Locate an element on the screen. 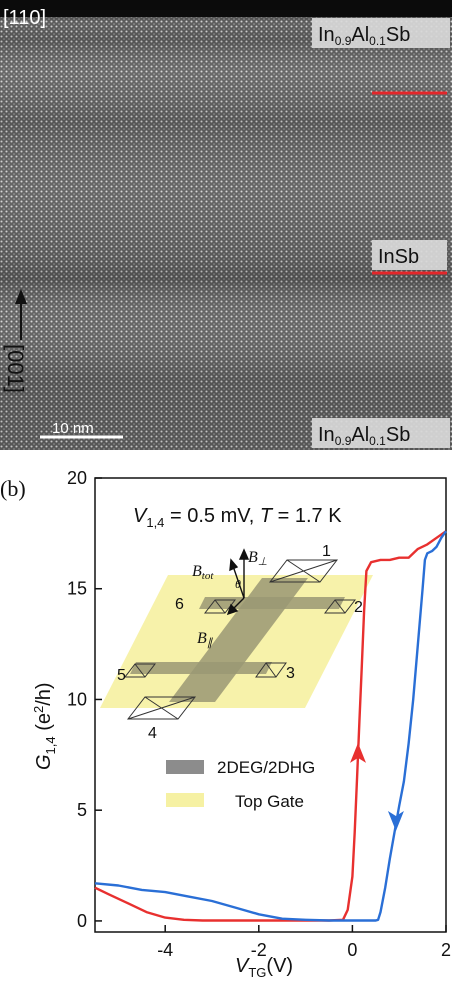  b-tot-label: Btot is located at coordinates (203, 572).